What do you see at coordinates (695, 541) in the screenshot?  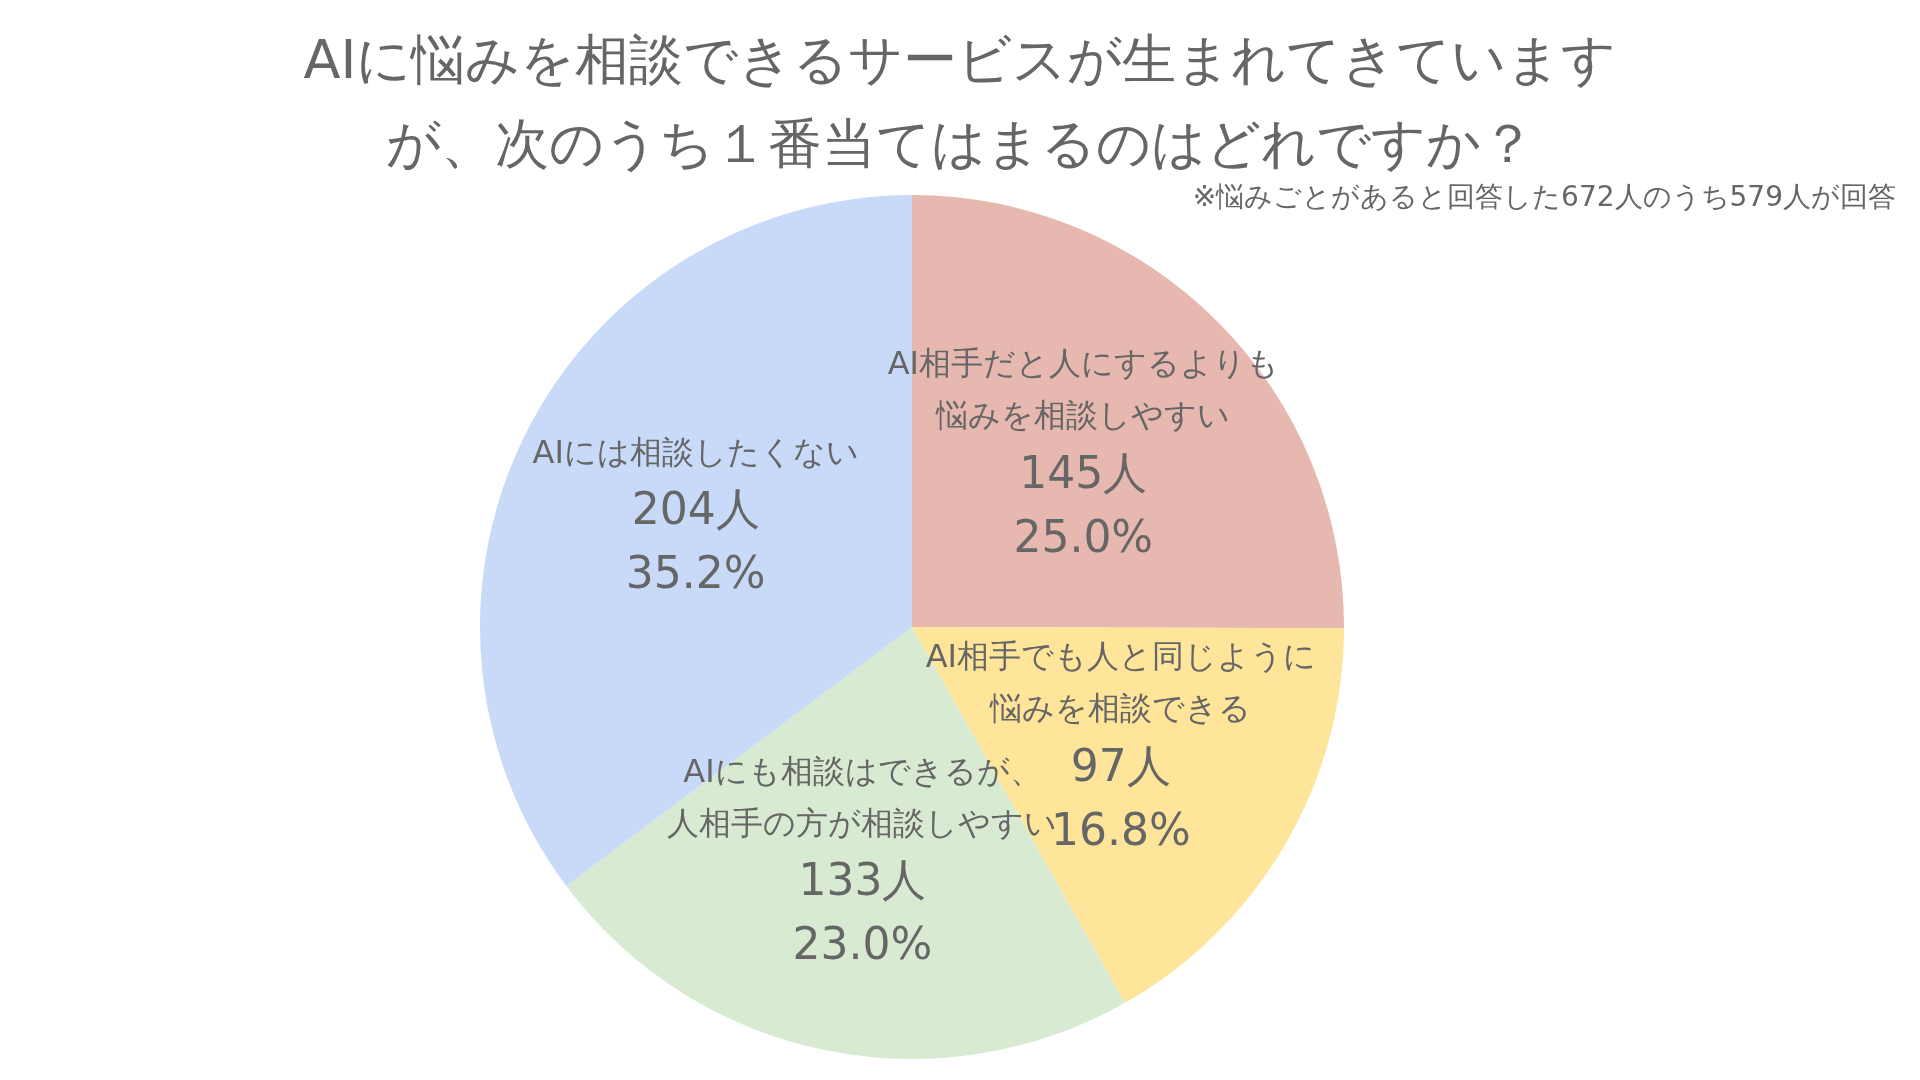 I see `data-label: 204人 35.2%` at bounding box center [695, 541].